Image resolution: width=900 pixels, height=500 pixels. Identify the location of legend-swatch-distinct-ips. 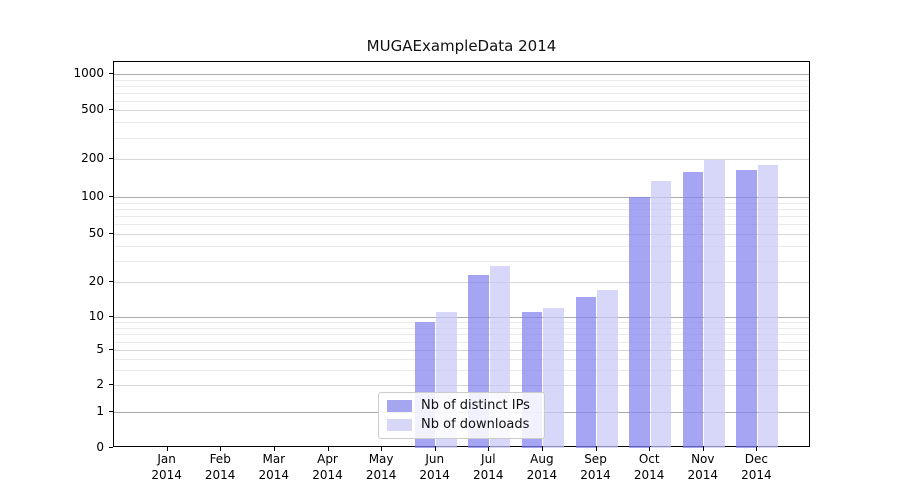
(399, 405).